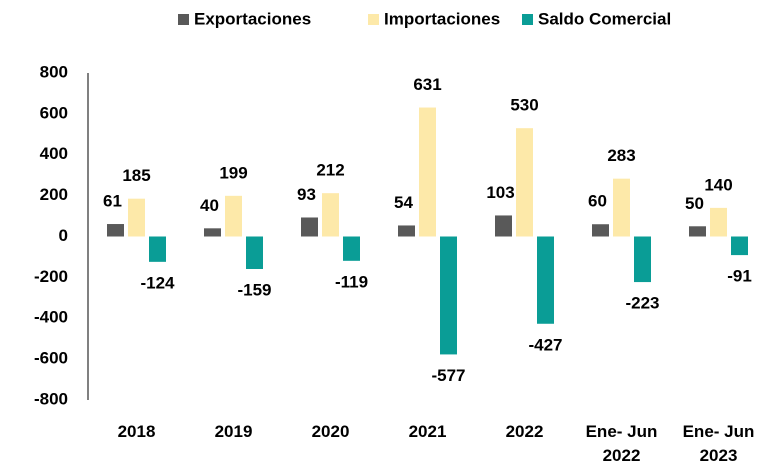 The height and width of the screenshot is (472, 778). What do you see at coordinates (351, 281) in the screenshot?
I see `data-label: -119` at bounding box center [351, 281].